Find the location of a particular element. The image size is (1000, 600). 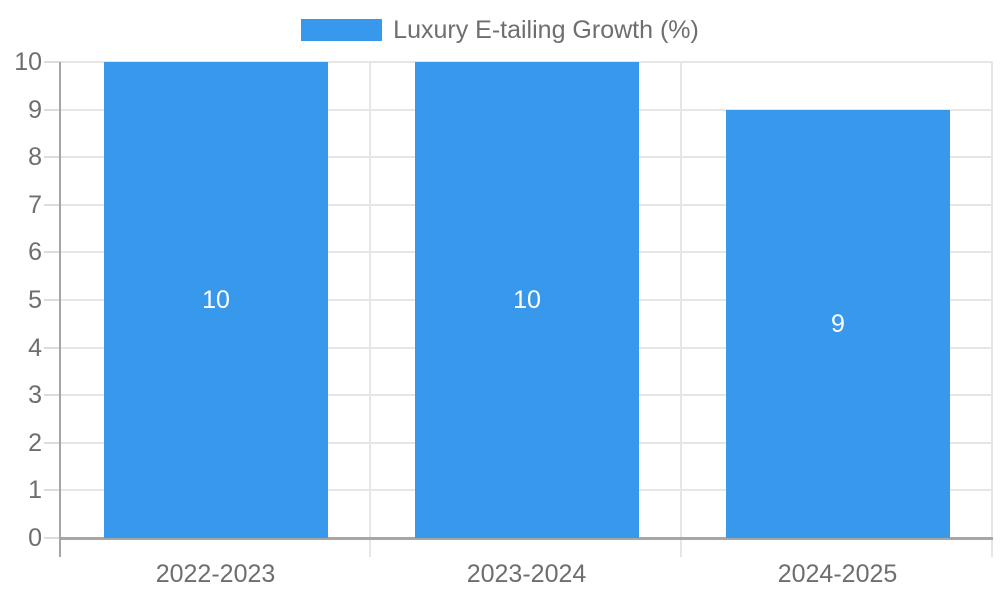

legend: Luxury E-tailing Growth (%) is located at coordinates (500, 30).